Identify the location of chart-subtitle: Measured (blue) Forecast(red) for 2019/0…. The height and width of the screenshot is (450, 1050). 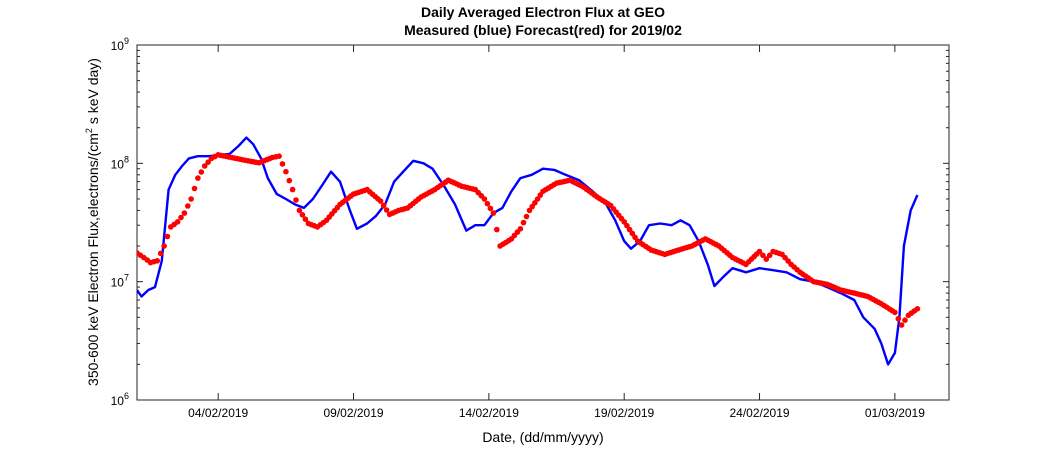
(543, 30).